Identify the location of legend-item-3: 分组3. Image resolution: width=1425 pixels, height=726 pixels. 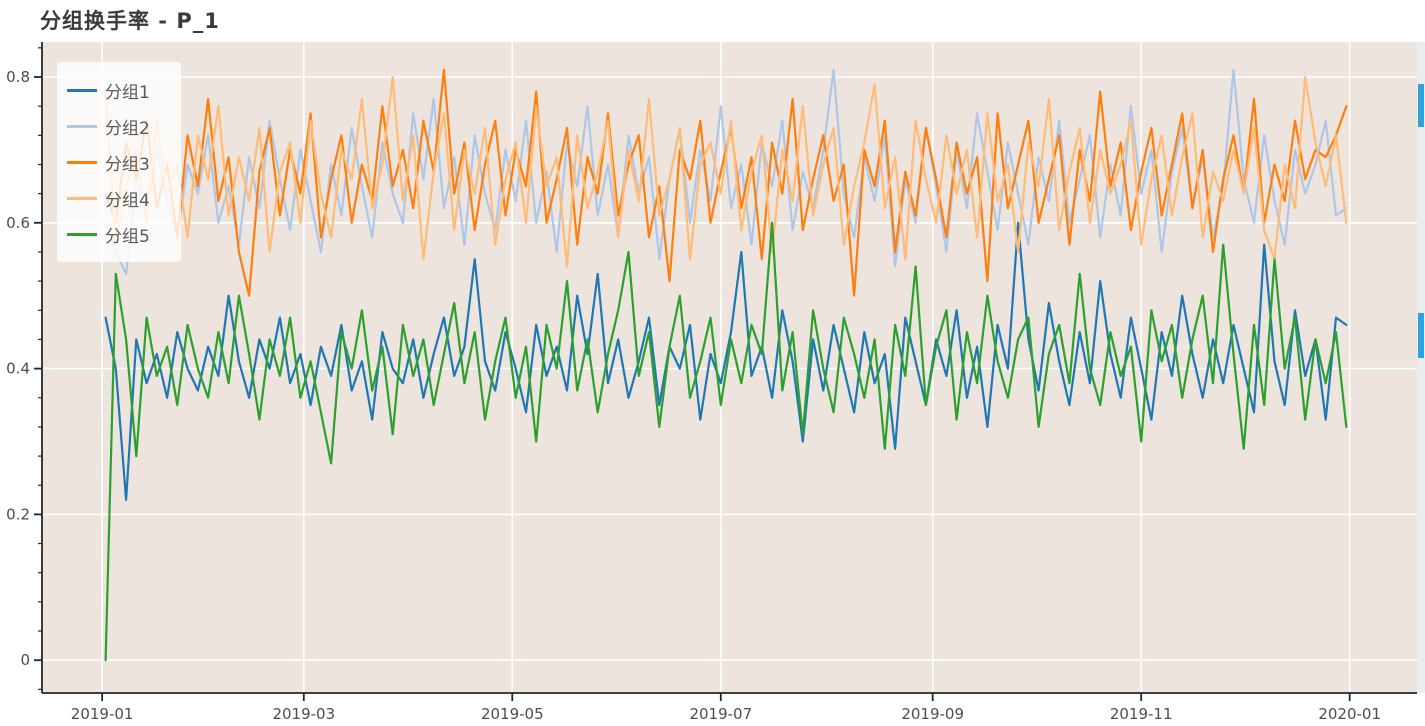
(117, 162).